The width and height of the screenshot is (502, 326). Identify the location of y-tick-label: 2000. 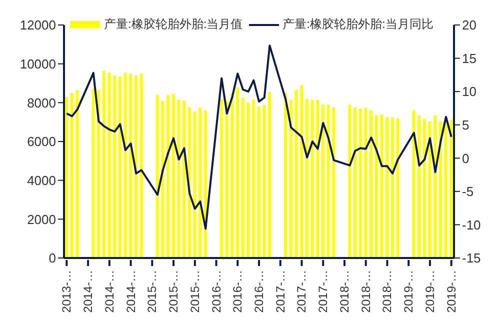
(41, 219).